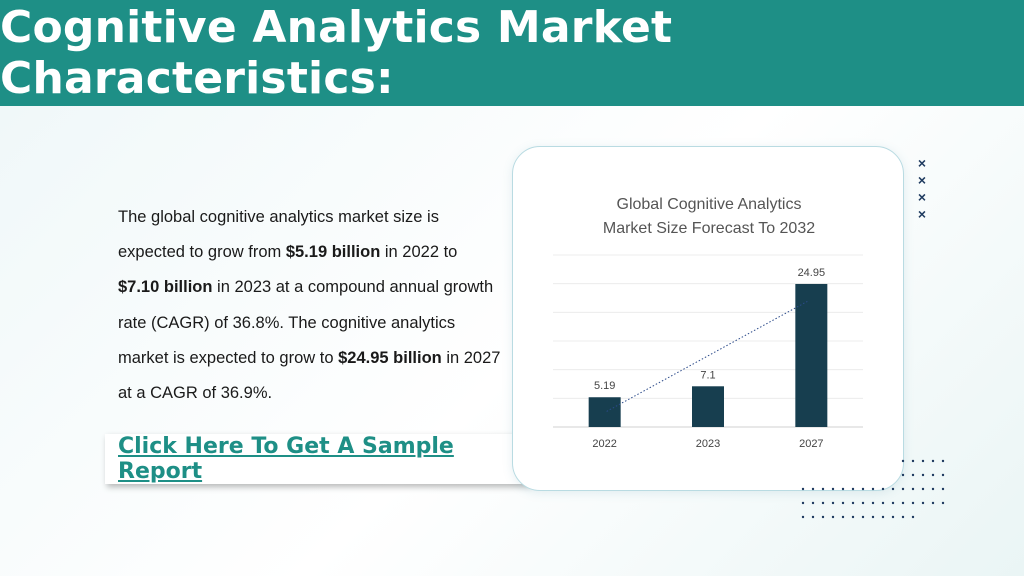 The height and width of the screenshot is (576, 1024). I want to click on sample-report-button: Click Here To Get A Sample Report, so click(317, 459).